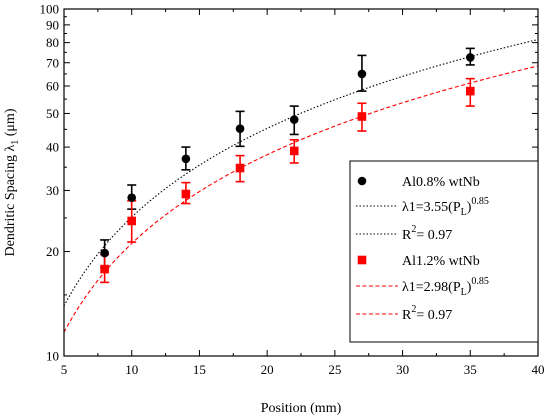 The image size is (550, 419). What do you see at coordinates (441, 182) in the screenshot?
I see `legend-label: Al0.8% wtNb` at bounding box center [441, 182].